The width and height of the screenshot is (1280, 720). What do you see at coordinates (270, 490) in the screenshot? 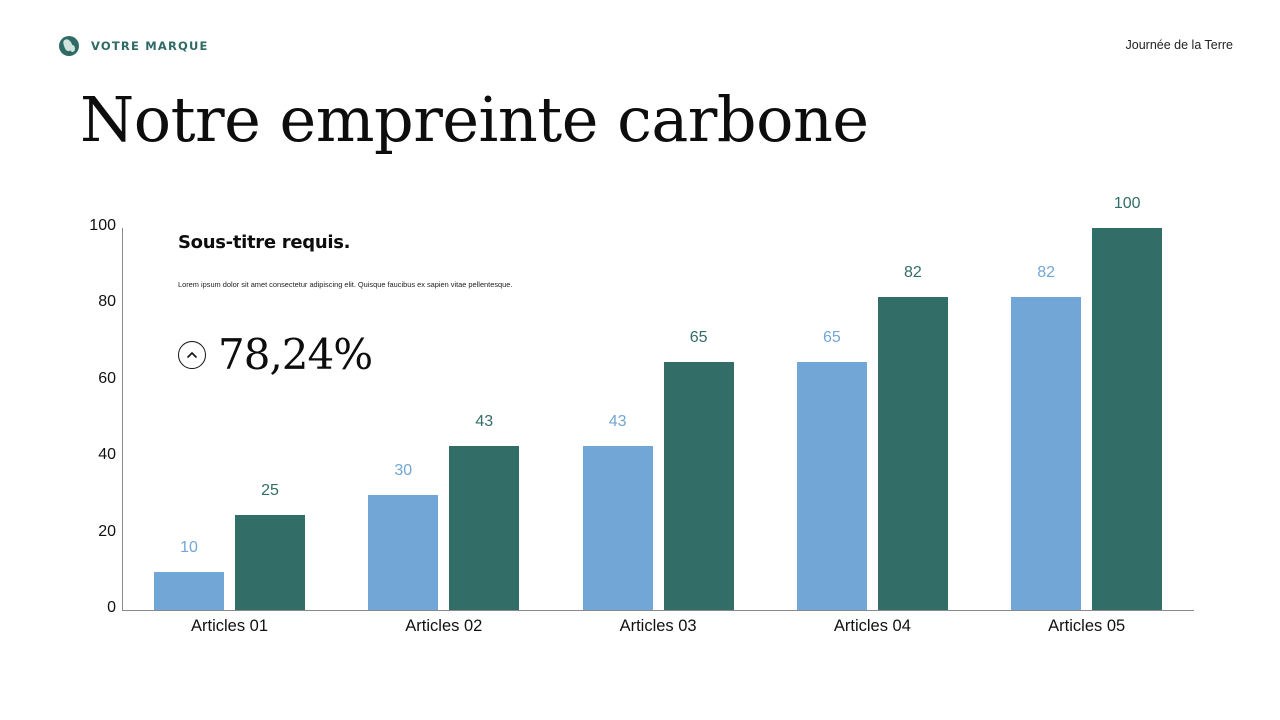
I see `bar-value-label: 25` at bounding box center [270, 490].